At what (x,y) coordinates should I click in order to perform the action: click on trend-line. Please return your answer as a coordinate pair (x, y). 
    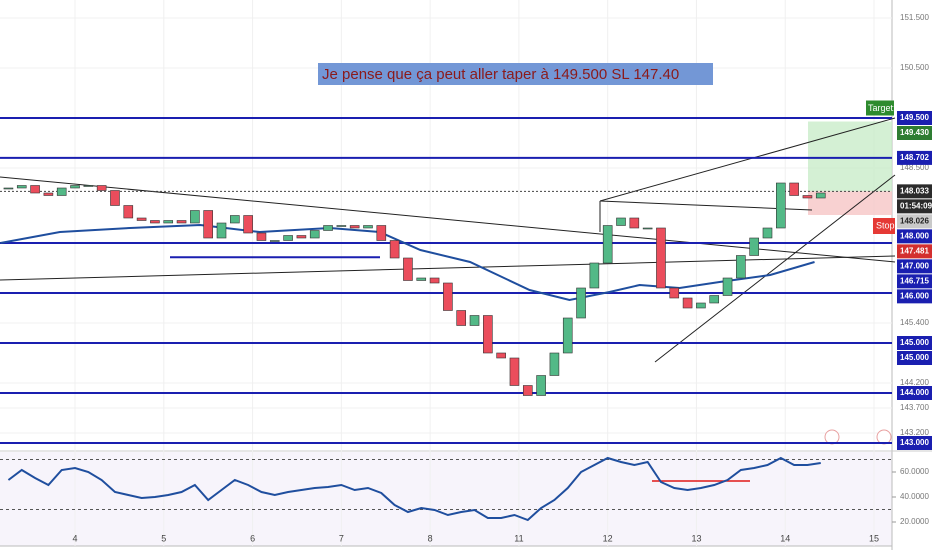
    Looking at the image, I should click on (775, 268).